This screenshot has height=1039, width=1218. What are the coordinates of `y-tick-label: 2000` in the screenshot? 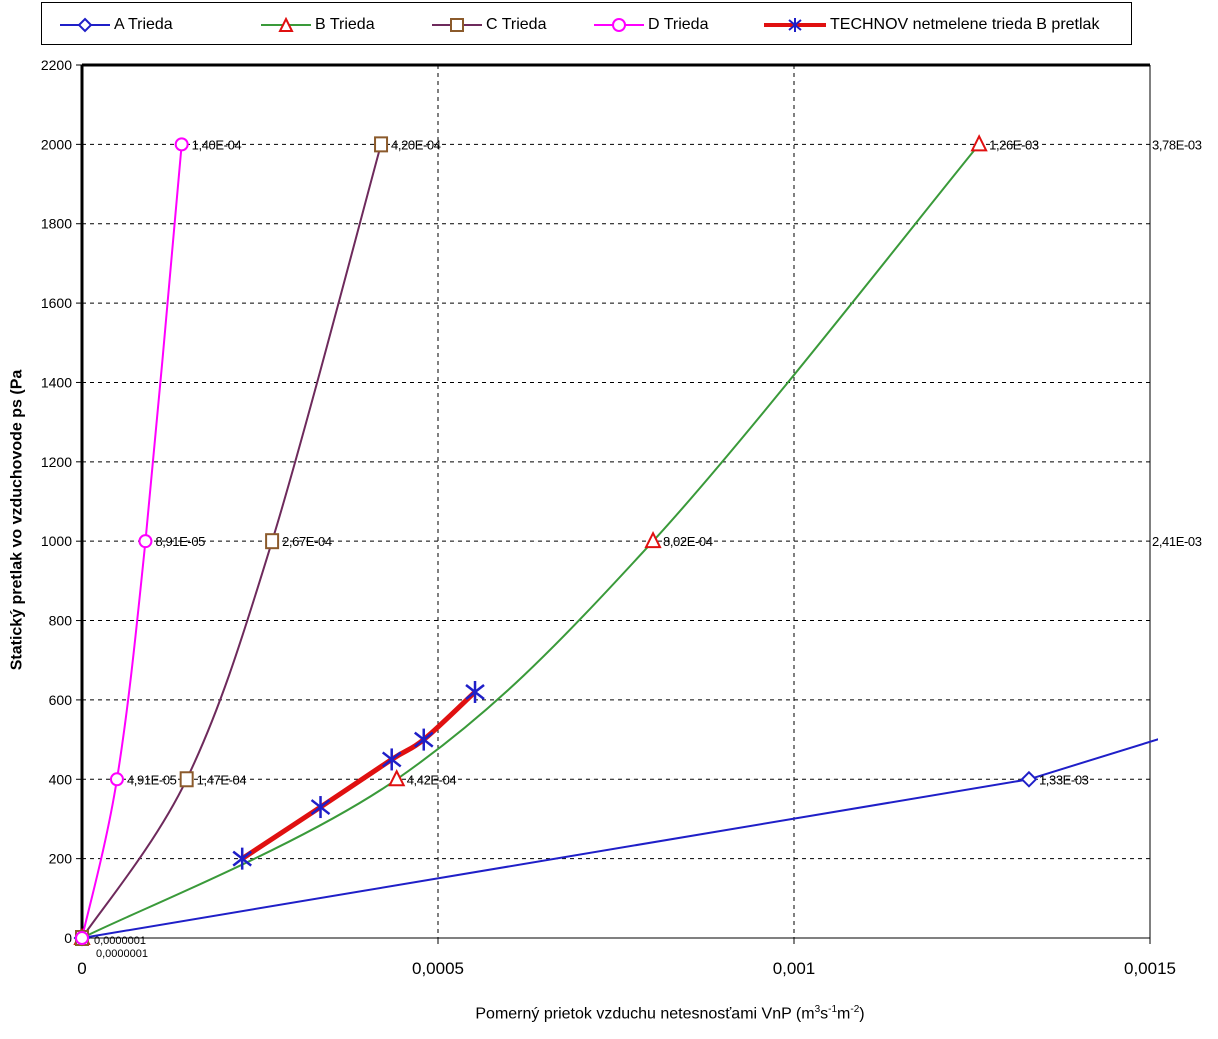 It's located at (56, 144).